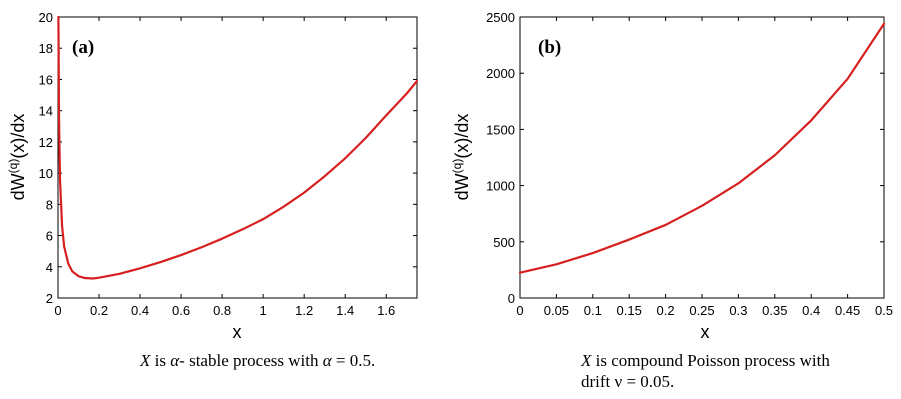  What do you see at coordinates (57, 310) in the screenshot?
I see `panel-a-x-tick-label: 0` at bounding box center [57, 310].